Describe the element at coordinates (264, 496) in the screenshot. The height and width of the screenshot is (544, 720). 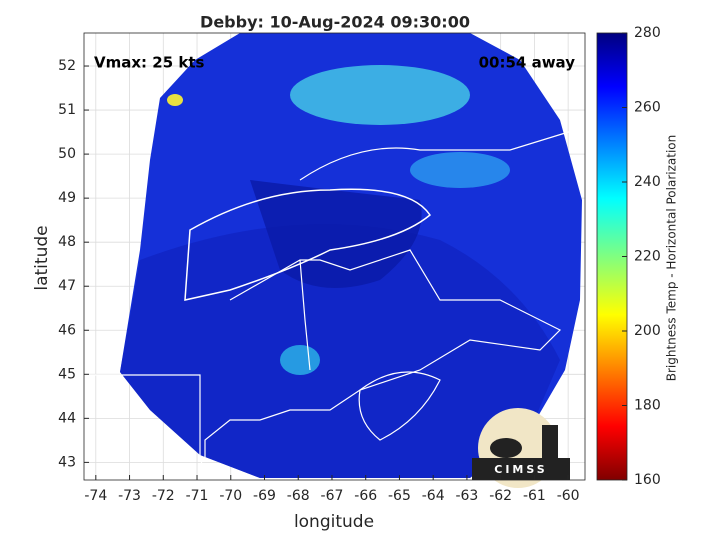
I see `x-tick-label: -69` at that location.